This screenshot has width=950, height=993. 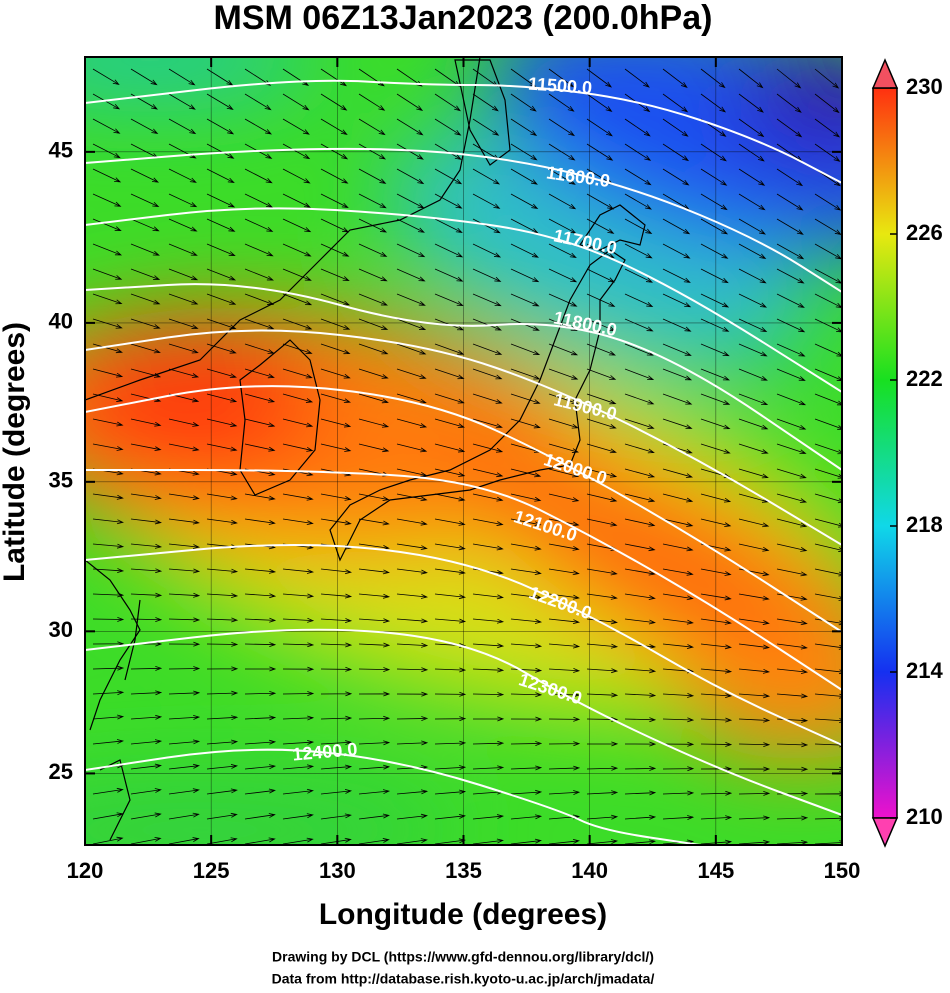 What do you see at coordinates (393, 796) in the screenshot?
I see `contour-line` at bounding box center [393, 796].